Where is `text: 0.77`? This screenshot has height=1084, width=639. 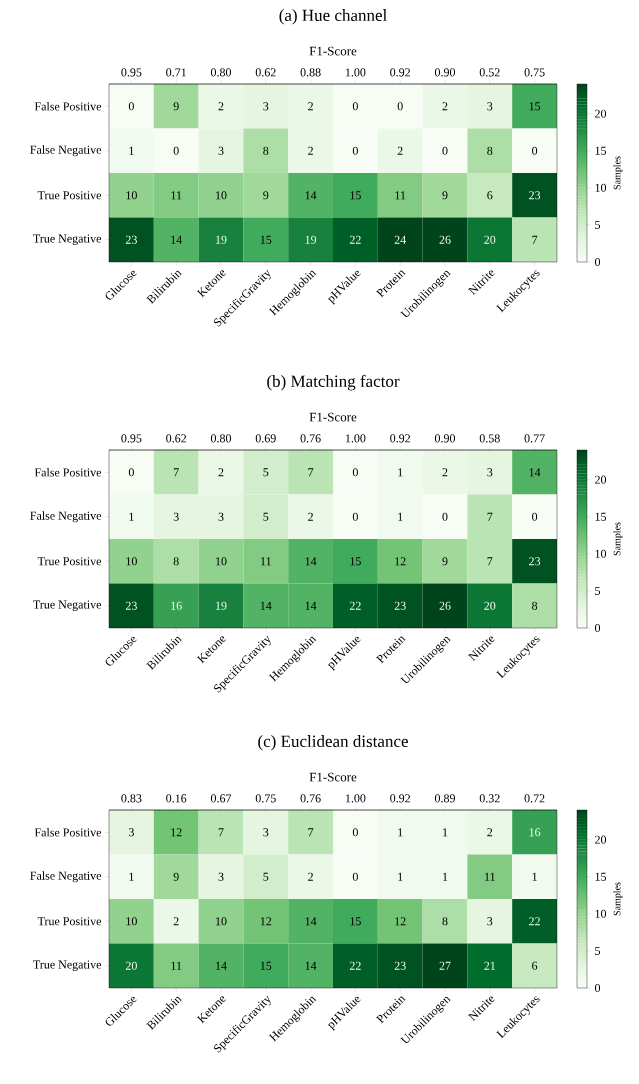 text: 0.77 is located at coordinates (534, 438).